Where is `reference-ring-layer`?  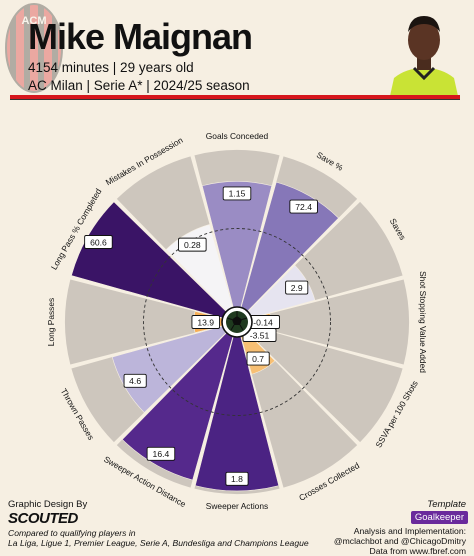 reference-ring-layer is located at coordinates (237, 322).